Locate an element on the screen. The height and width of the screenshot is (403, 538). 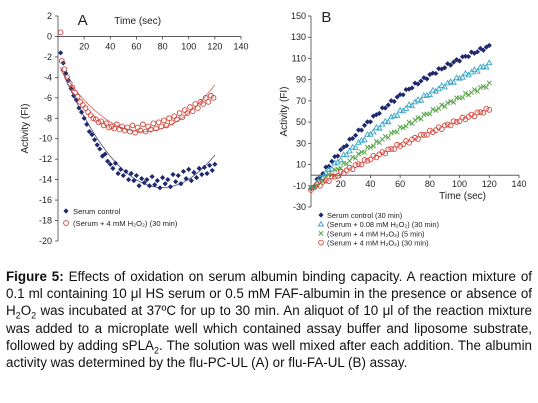
panel-a-legend-marker is located at coordinates (66, 223).